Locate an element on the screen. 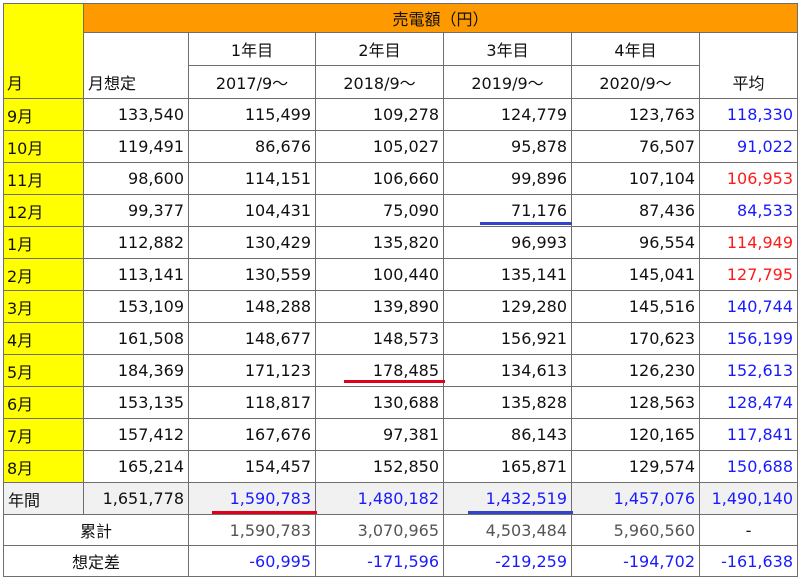  cumulative-label: 累計 is located at coordinates (96, 530).